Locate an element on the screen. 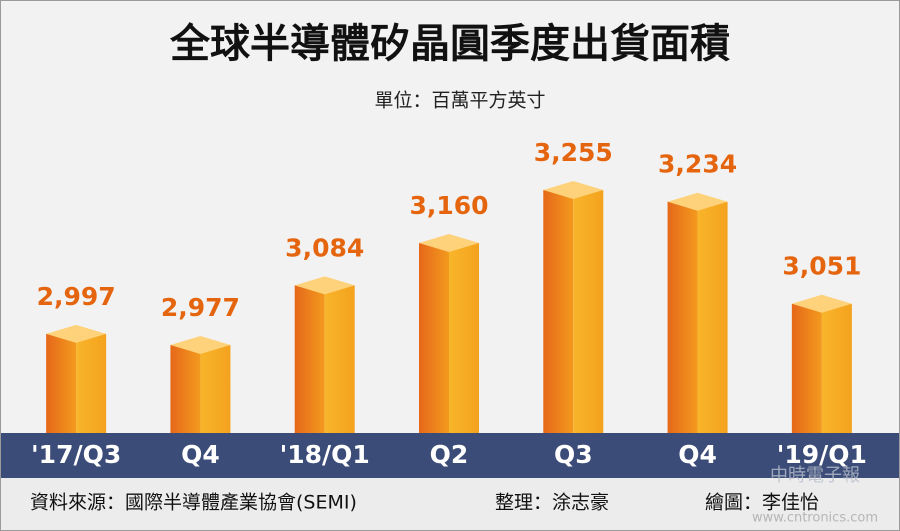 The height and width of the screenshot is (531, 900). chart-title: 全球半導體矽晶圓季度出貨面積 is located at coordinates (449, 44).